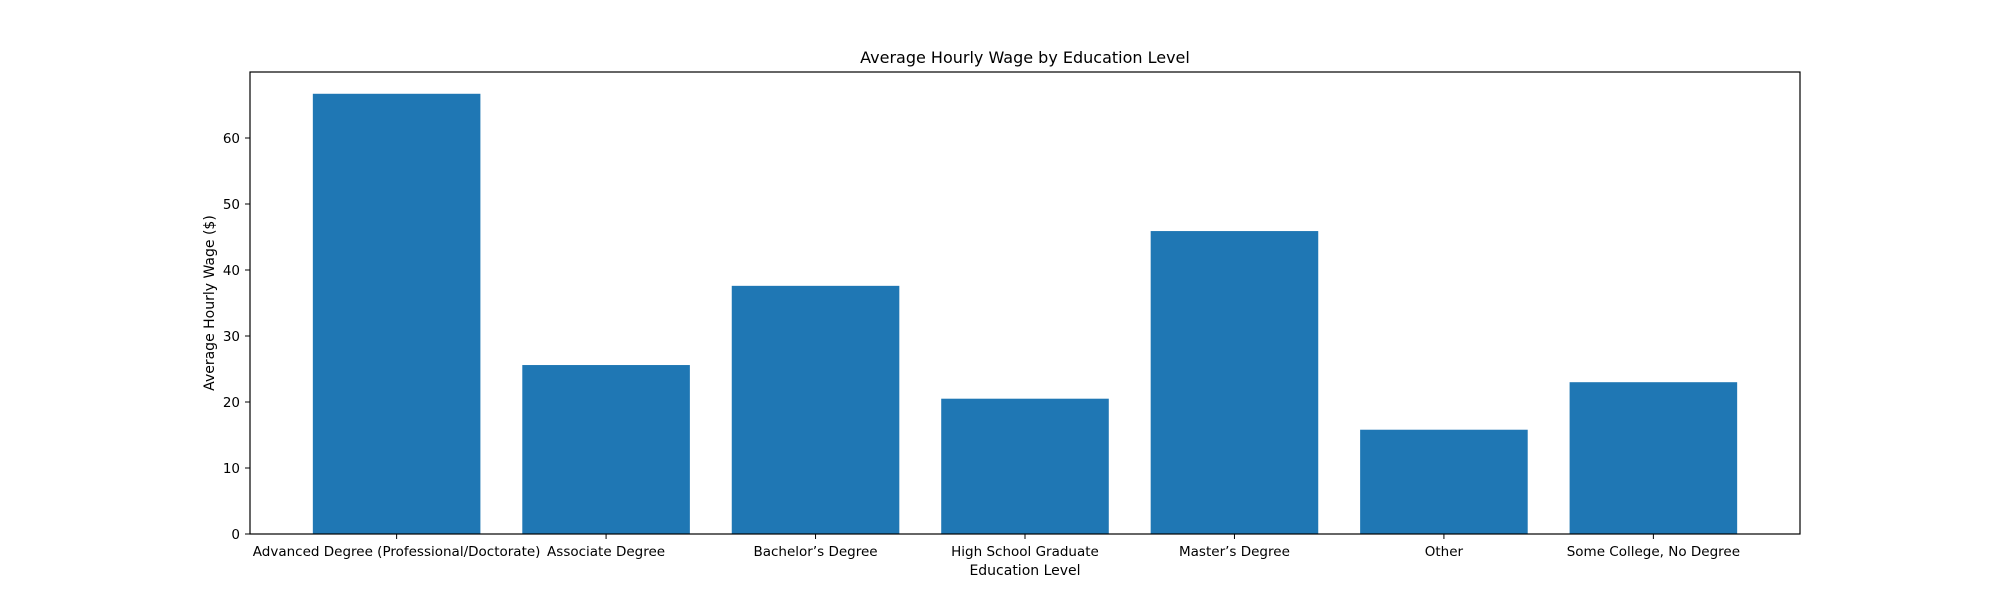 The height and width of the screenshot is (604, 2000). Describe the element at coordinates (210, 303) in the screenshot. I see `y-axis-label: Average Hourly Wage ($)` at that location.